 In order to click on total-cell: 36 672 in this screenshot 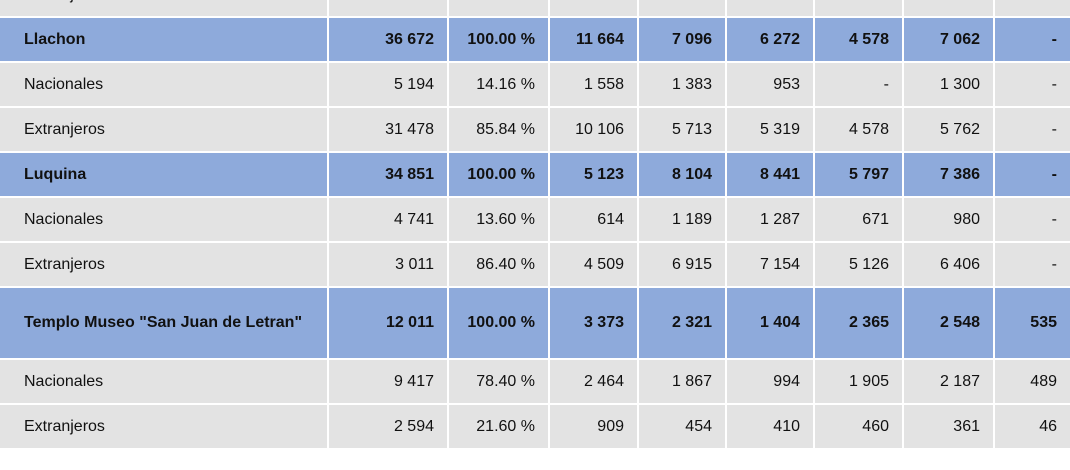, I will do `click(389, 40)`.